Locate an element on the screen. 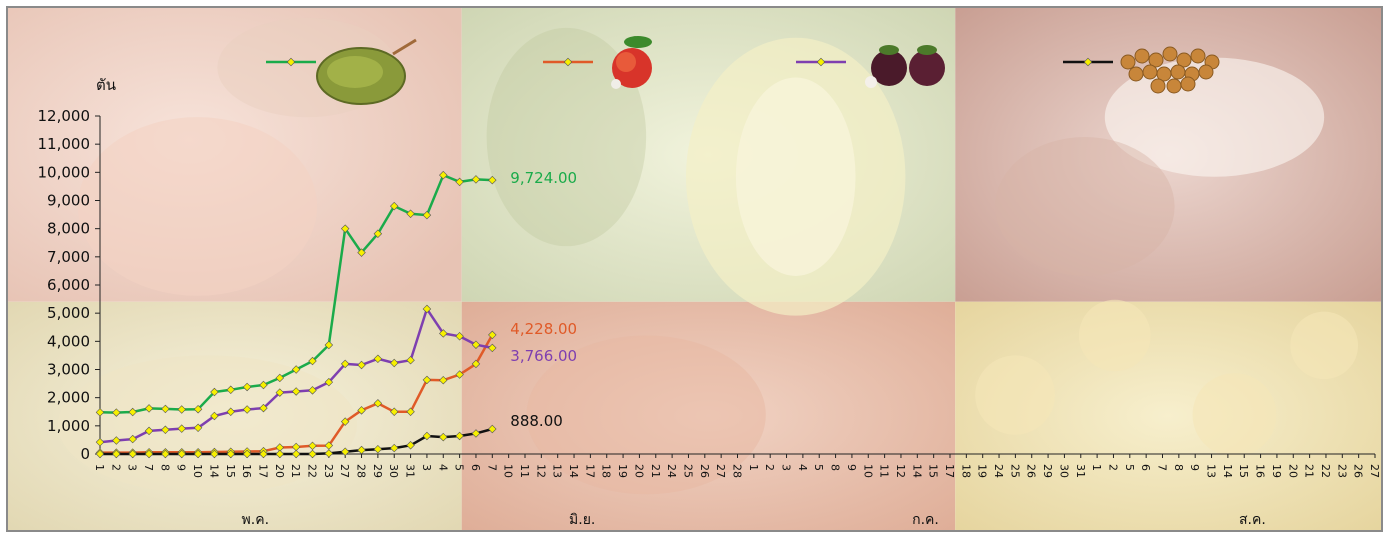 The image size is (1391, 540). month-label: มิ.ย. is located at coordinates (582, 520).